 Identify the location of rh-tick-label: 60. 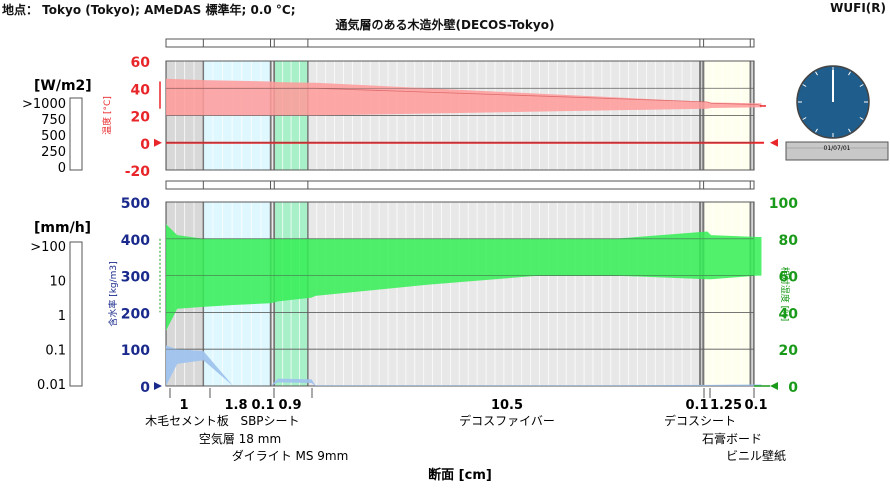
(789, 278).